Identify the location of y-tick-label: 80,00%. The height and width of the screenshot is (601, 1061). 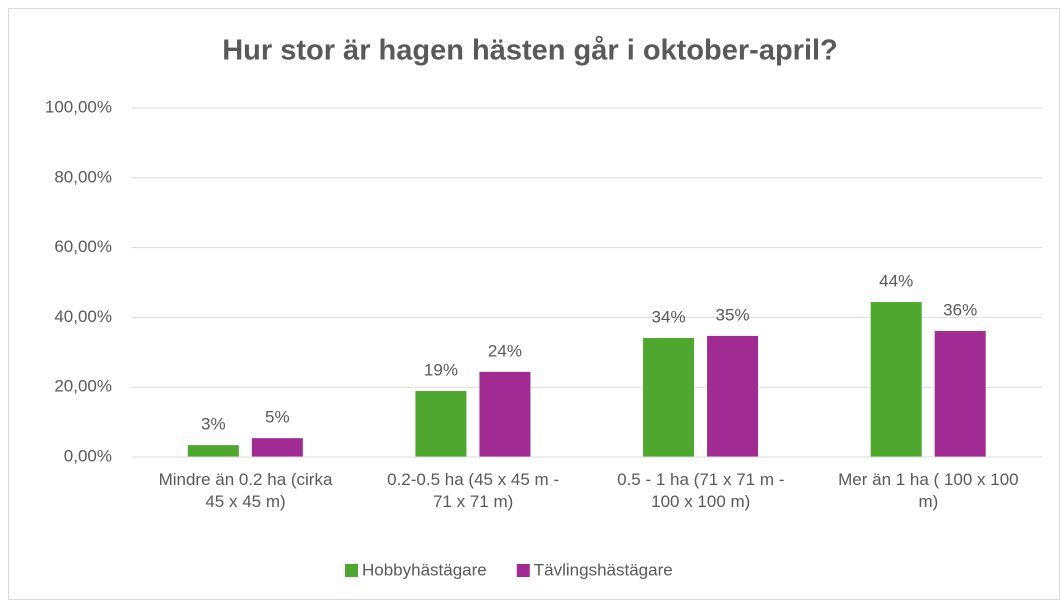
(83, 176).